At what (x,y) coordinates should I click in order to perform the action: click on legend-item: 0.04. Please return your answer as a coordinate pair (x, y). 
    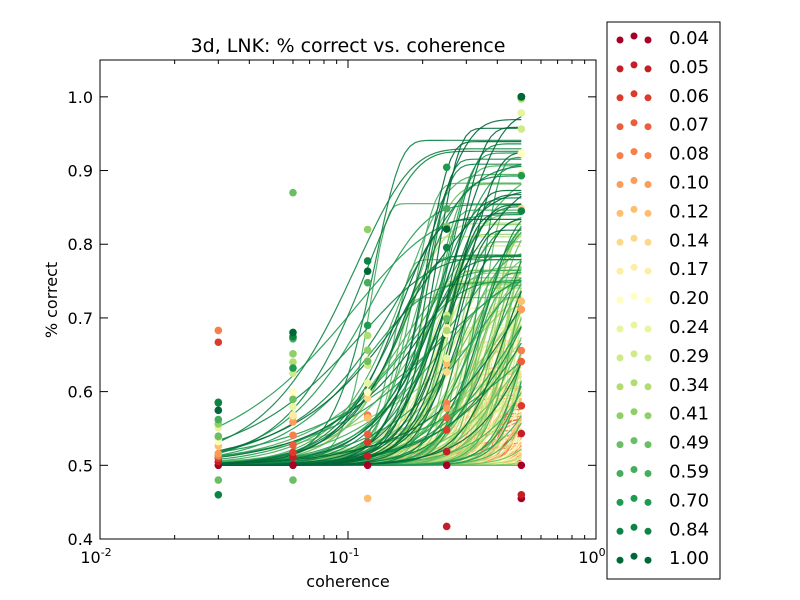
    Looking at the image, I should click on (662, 38).